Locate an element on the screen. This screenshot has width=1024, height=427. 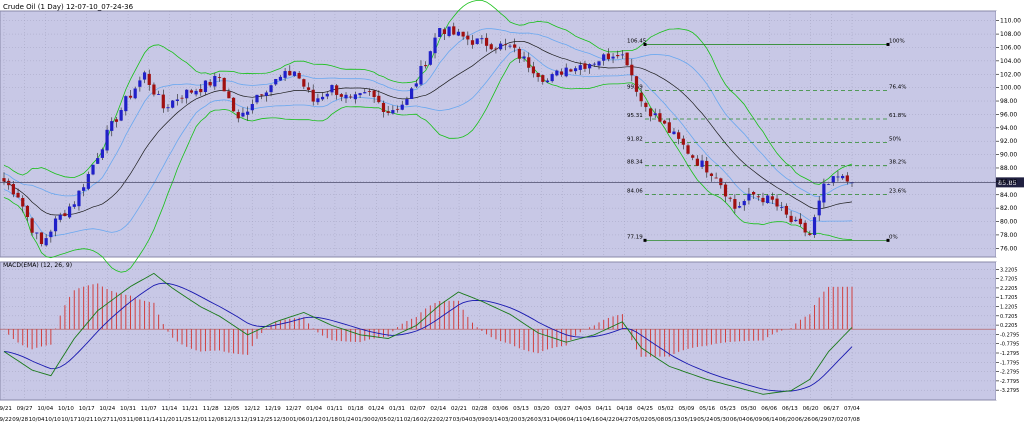
fib-anchor-point is located at coordinates (888, 44).